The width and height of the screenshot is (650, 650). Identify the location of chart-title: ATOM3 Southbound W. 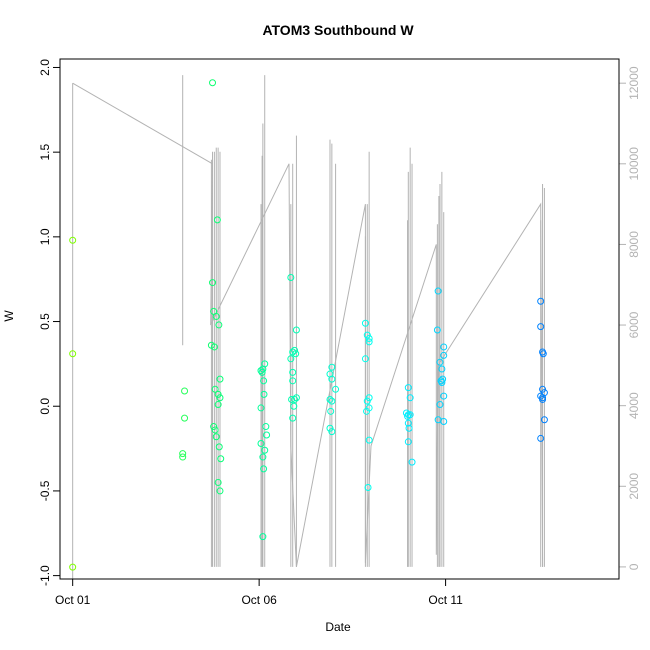
(338, 30).